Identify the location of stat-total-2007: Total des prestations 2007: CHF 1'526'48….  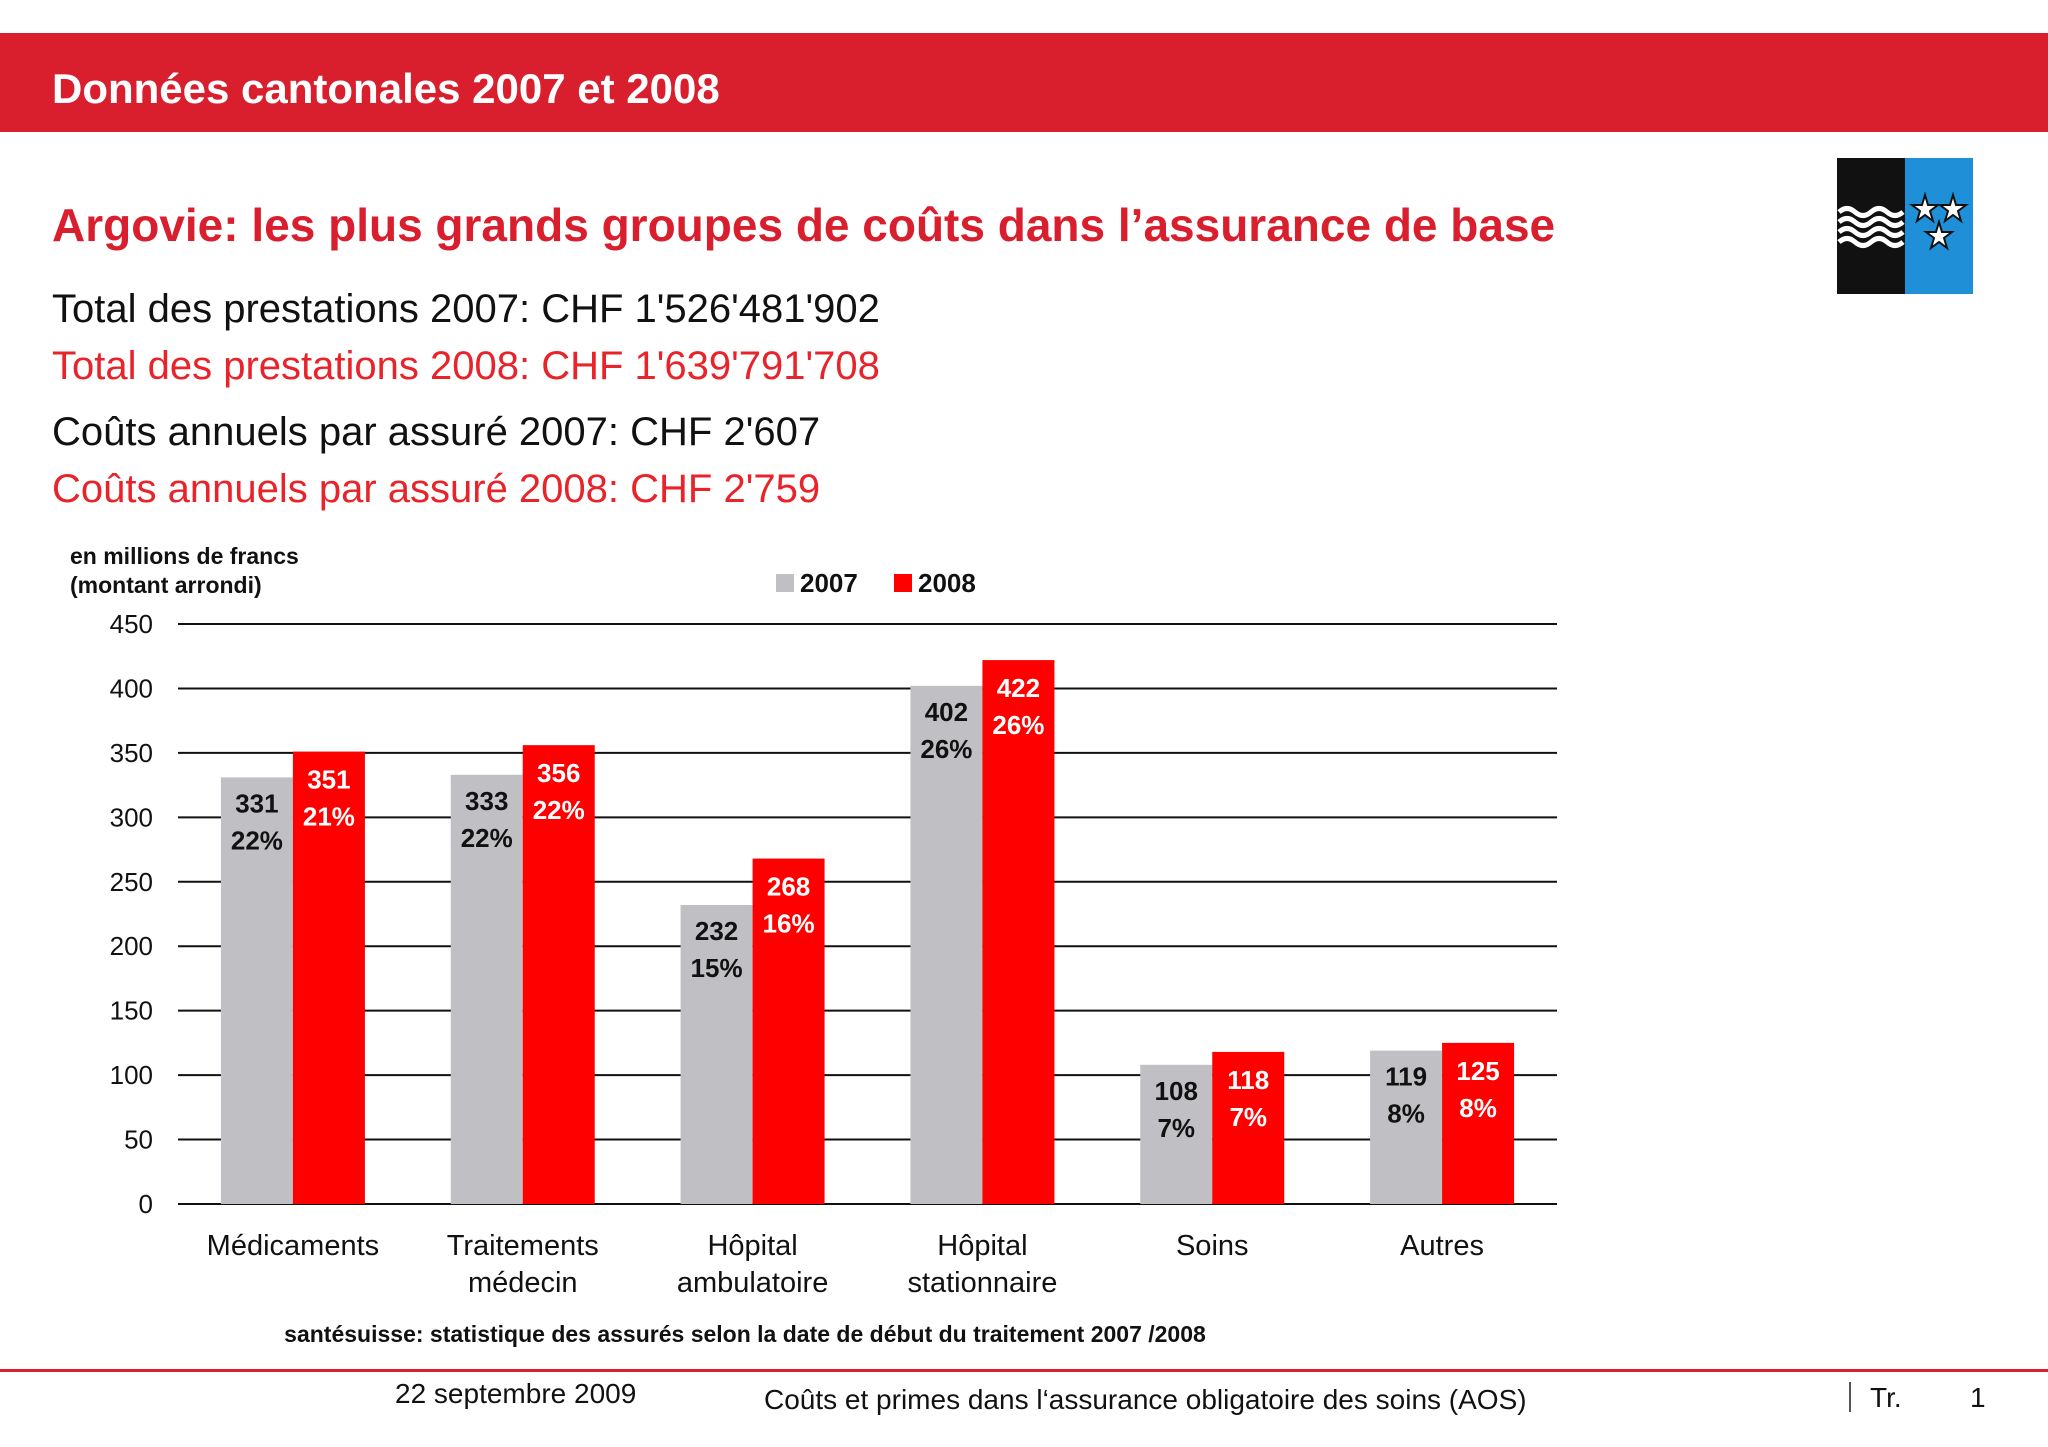
(466, 309).